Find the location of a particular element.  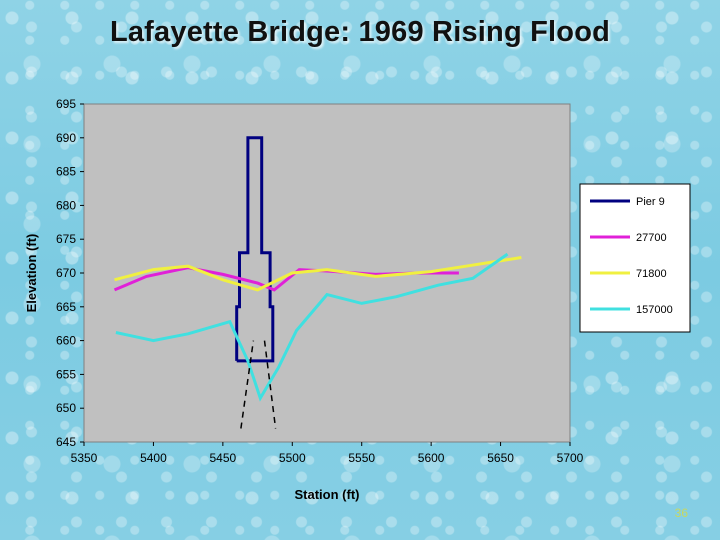

y-tick-label: 680 is located at coordinates (66, 205).